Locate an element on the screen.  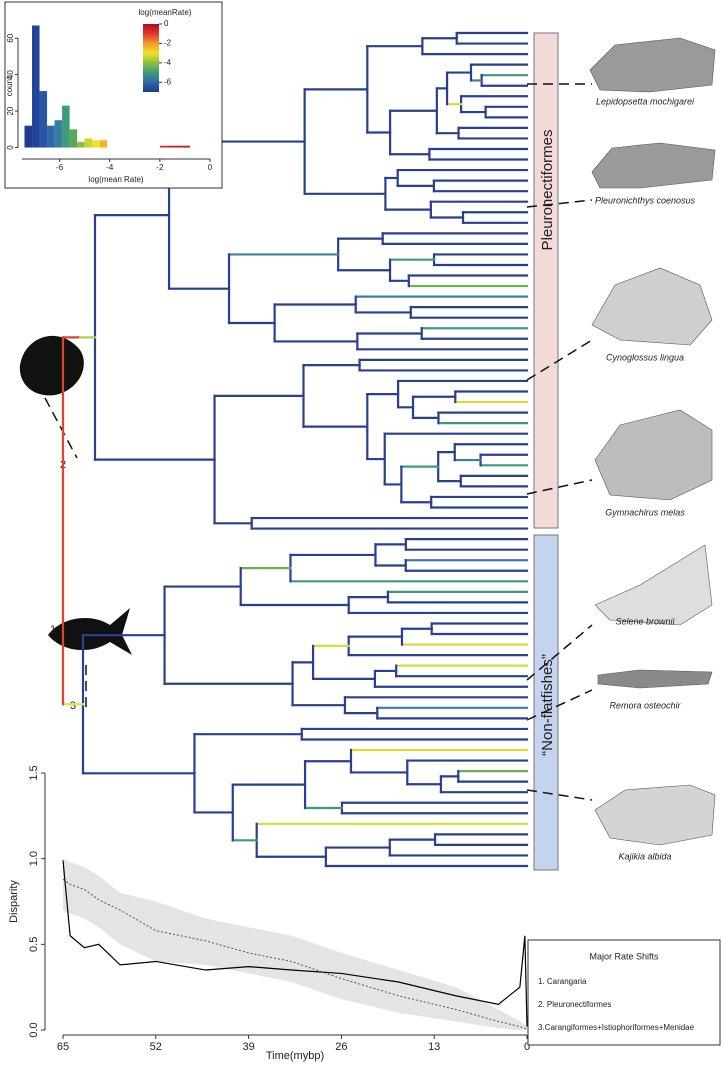
confidence-band is located at coordinates (295, 944).